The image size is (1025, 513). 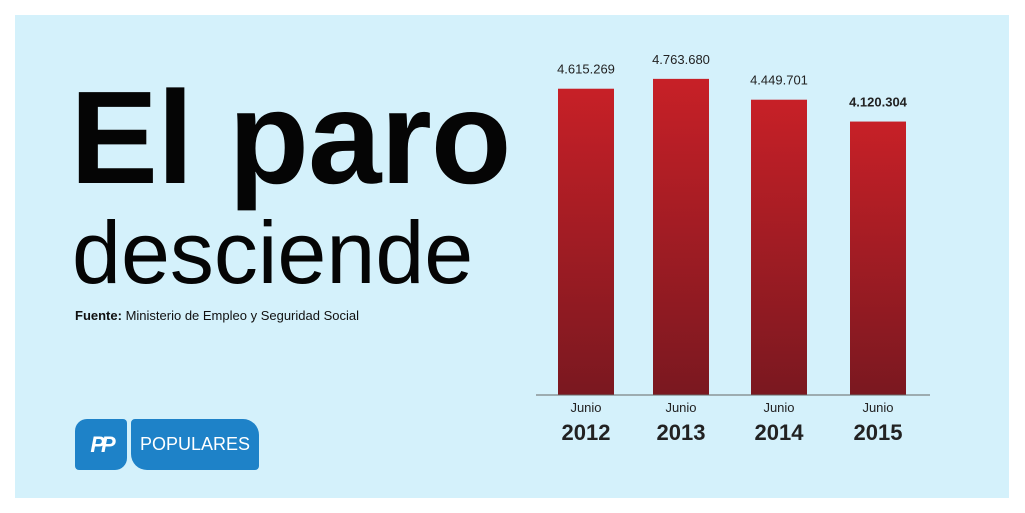 I want to click on year-label-2013: 2013, so click(x=681, y=432).